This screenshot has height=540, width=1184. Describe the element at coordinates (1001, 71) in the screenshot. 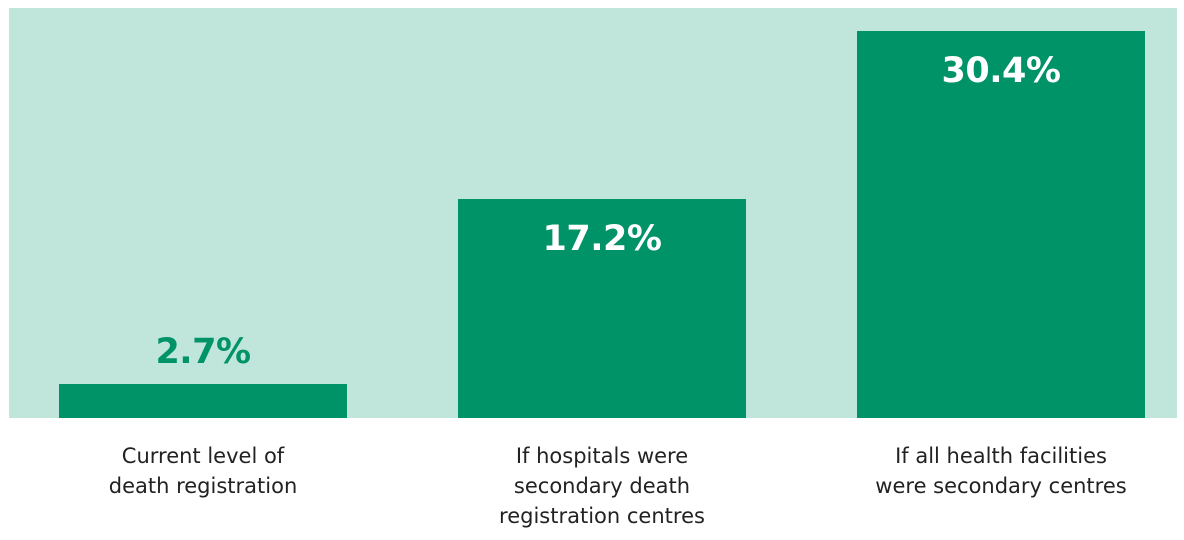

I see `value-label-3: 30.4%` at that location.